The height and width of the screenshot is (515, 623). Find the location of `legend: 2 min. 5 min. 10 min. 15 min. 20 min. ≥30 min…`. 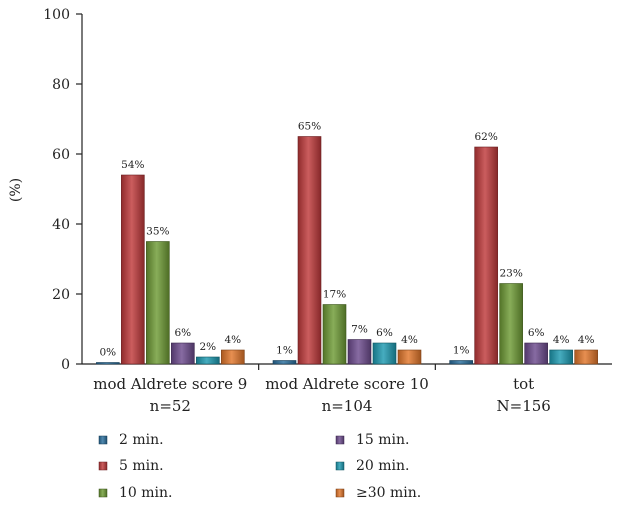

legend: 2 min. 5 min. 10 min. 15 min. 20 min. ≥30 min… is located at coordinates (259, 466).